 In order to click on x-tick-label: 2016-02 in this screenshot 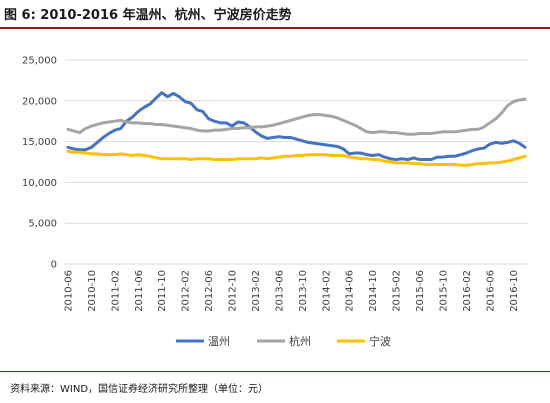, I will do `click(467, 291)`.